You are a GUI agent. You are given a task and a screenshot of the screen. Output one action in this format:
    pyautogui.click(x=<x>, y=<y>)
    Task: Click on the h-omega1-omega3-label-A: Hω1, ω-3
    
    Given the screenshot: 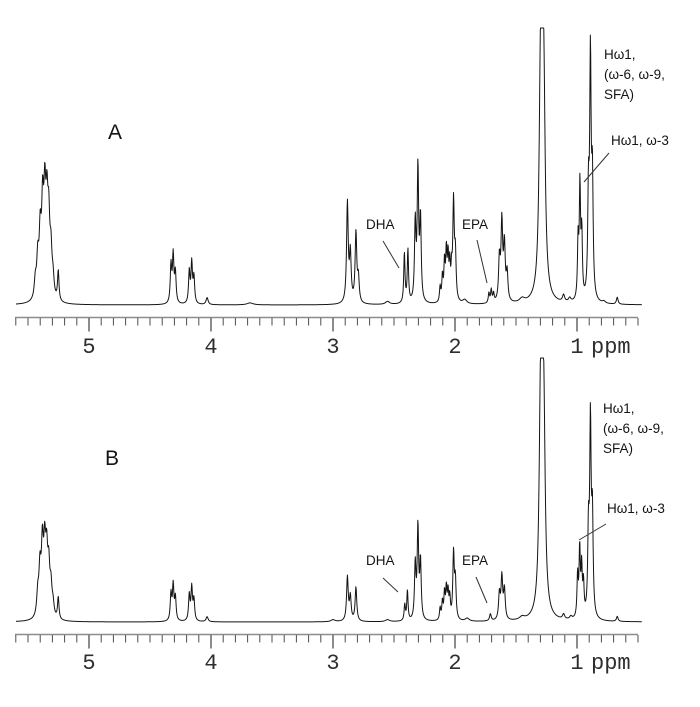 What is the action you would take?
    pyautogui.click(x=640, y=141)
    